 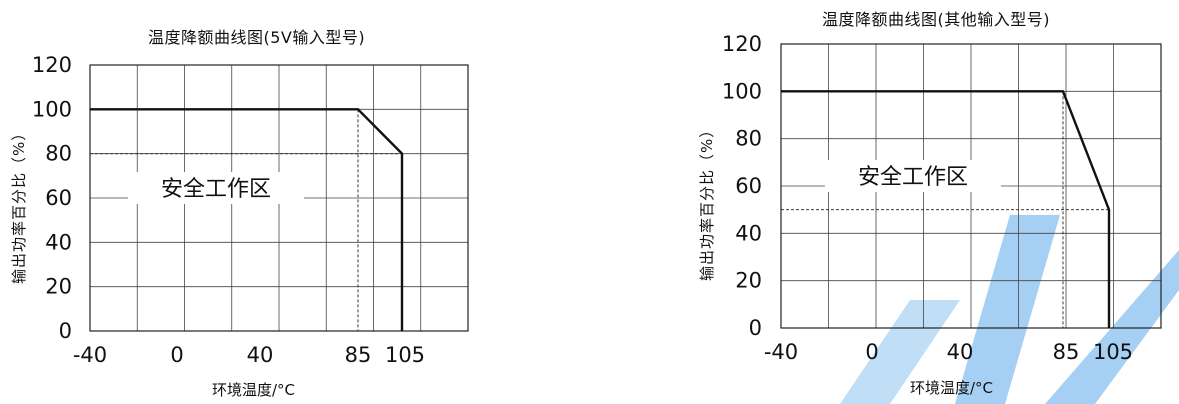 I want to click on watermark-stripe-left, so click(x=1007, y=309).